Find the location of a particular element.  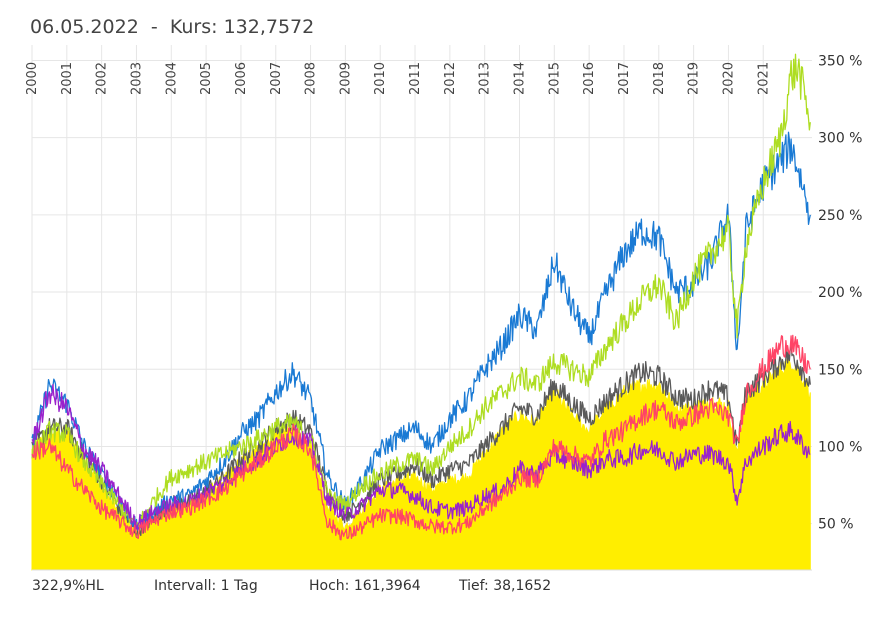

year-label: 2005 is located at coordinates (206, 78).